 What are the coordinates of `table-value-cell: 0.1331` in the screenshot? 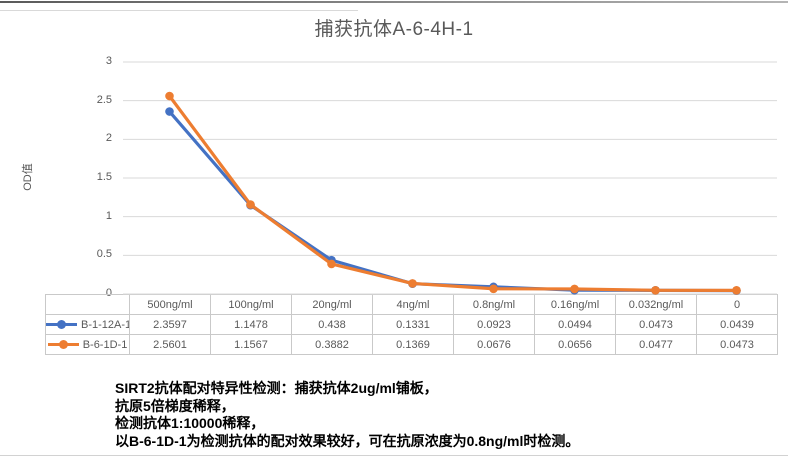 It's located at (413, 324).